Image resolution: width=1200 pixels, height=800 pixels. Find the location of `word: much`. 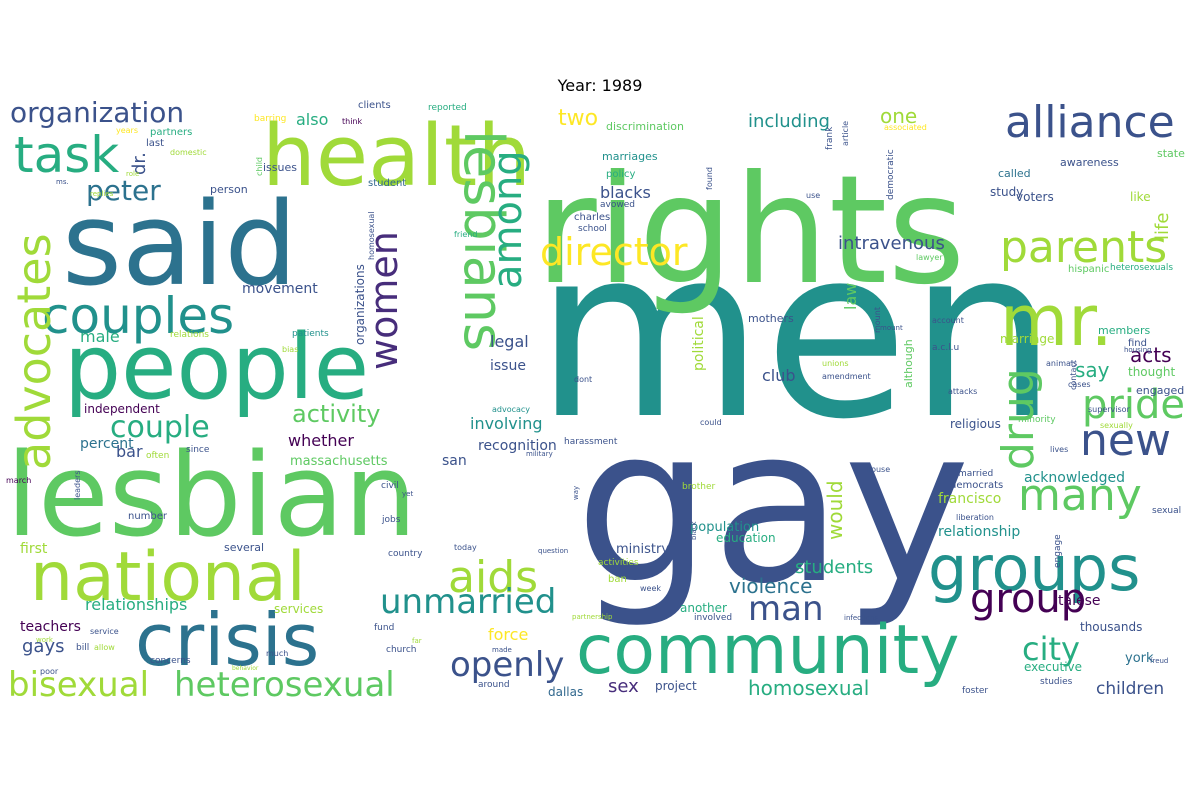

word: much is located at coordinates (277, 653).